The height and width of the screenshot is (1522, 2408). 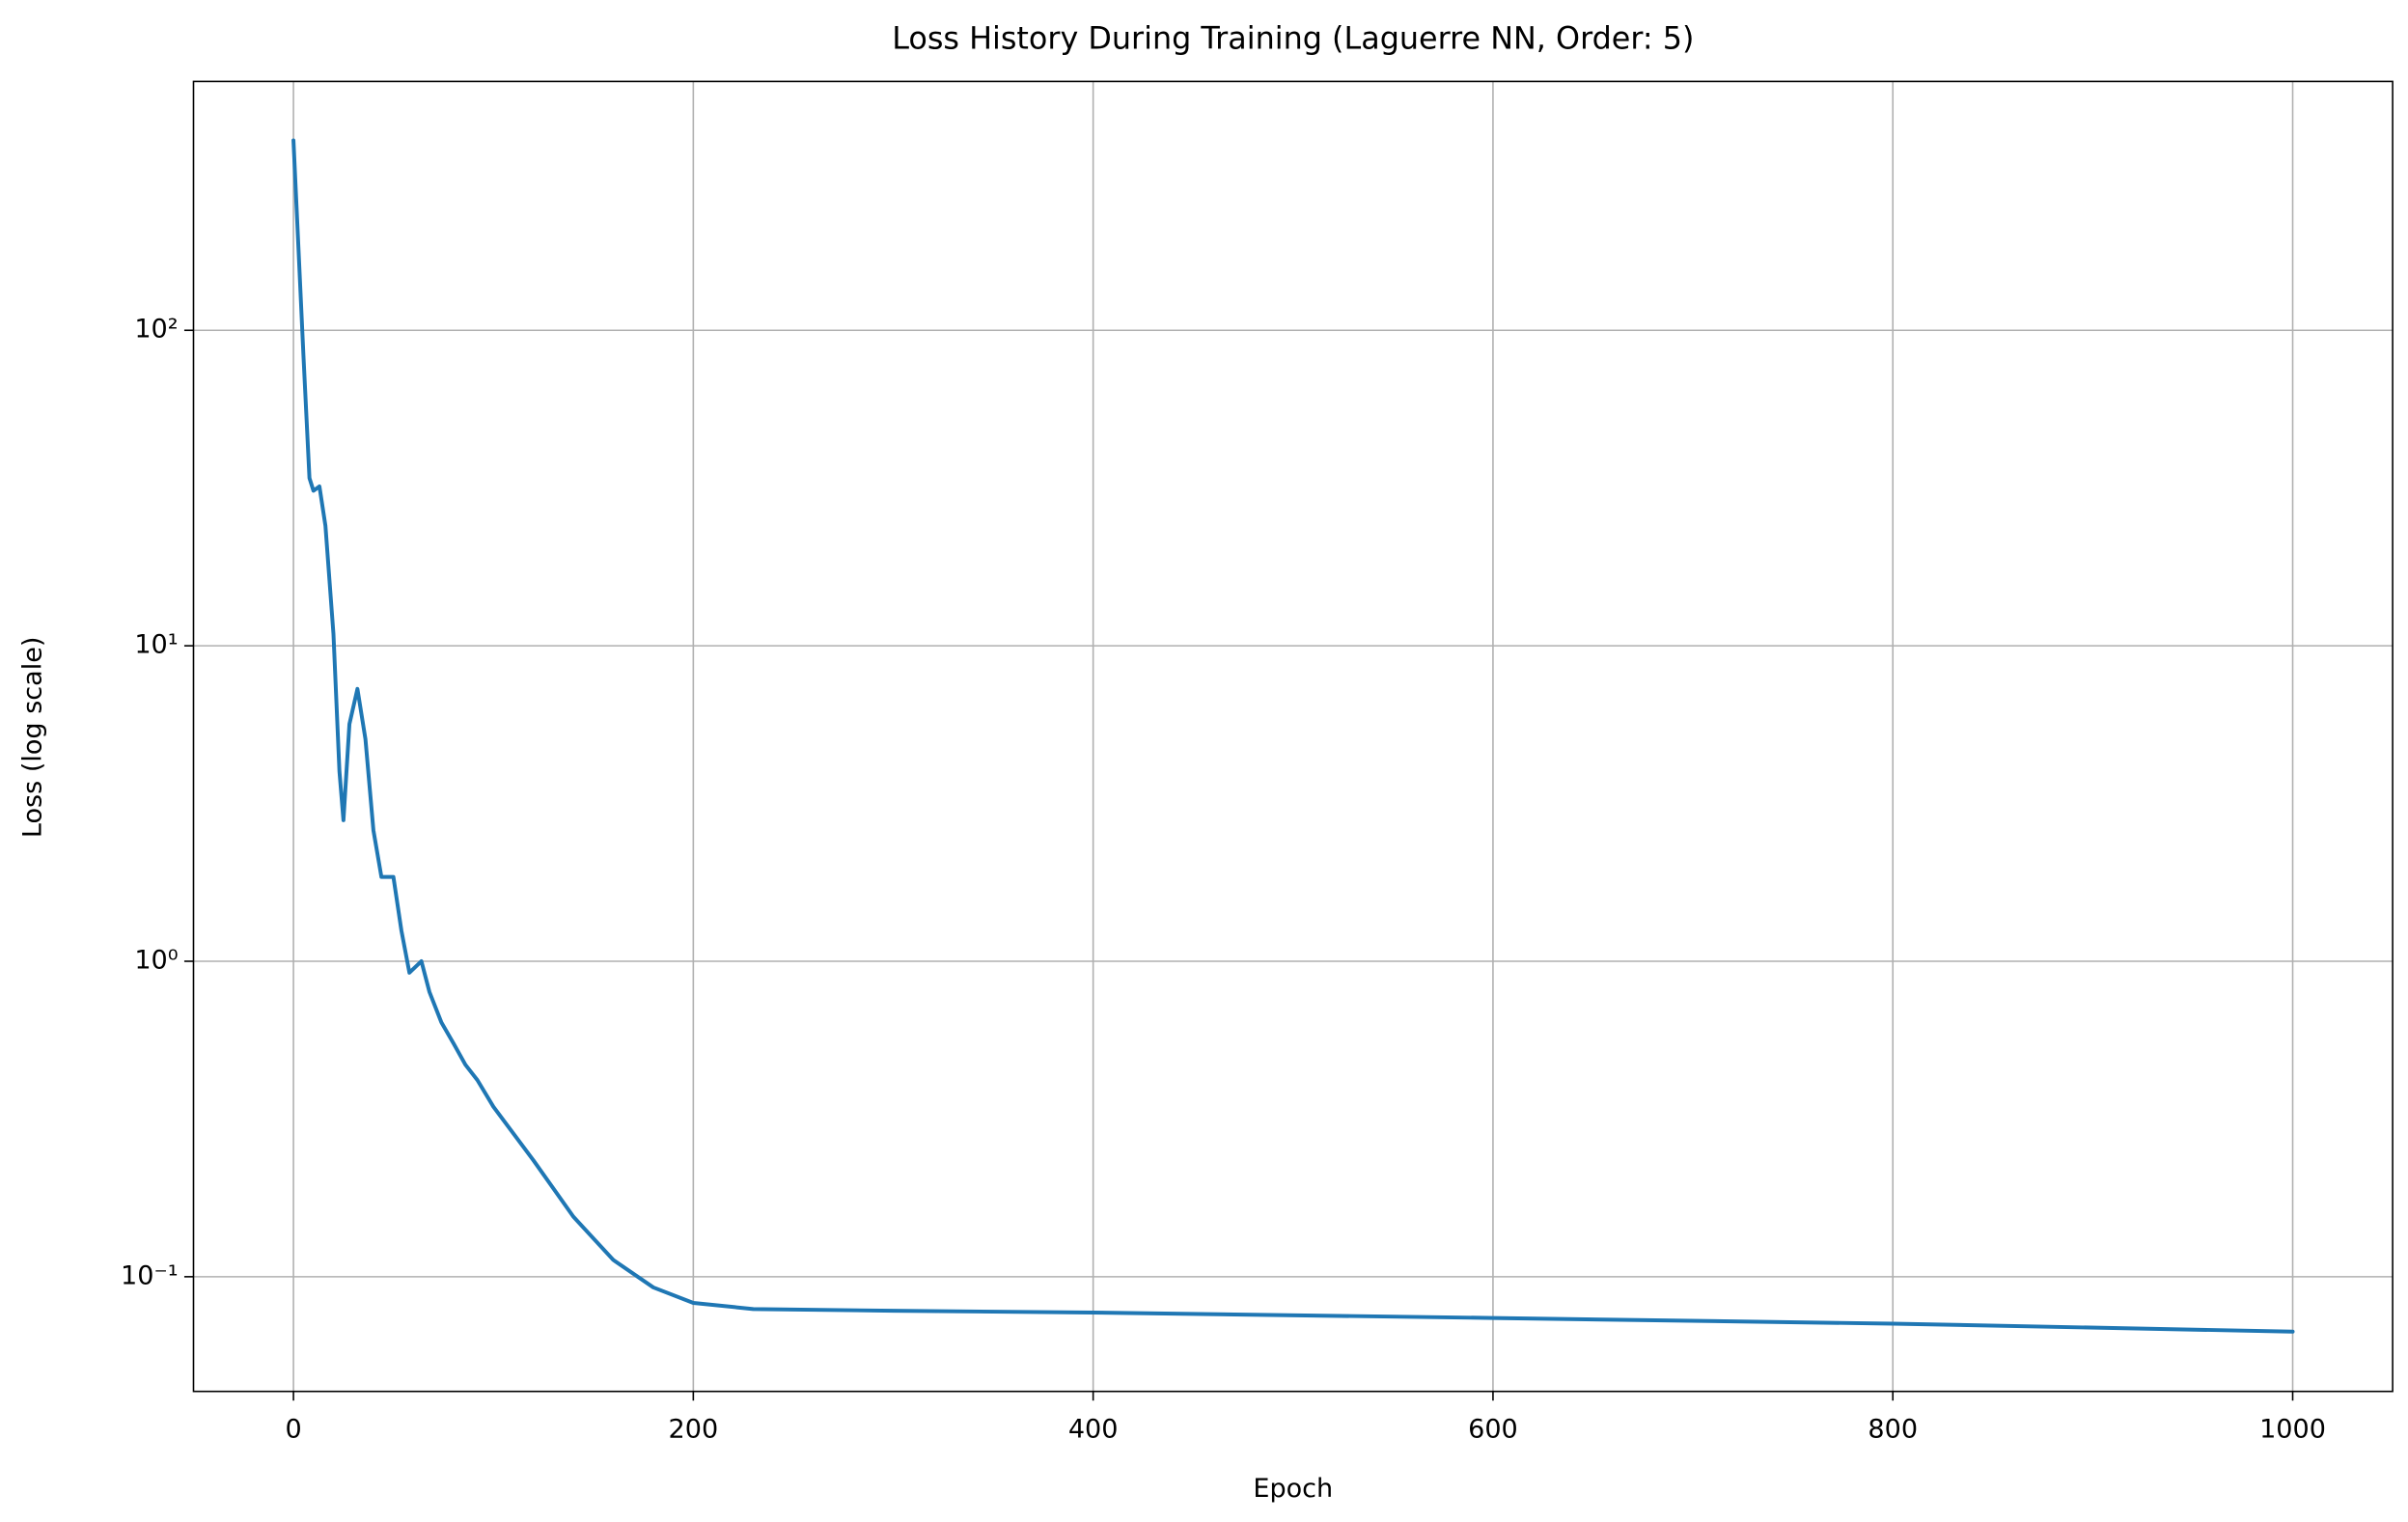 I want to click on x-tick-label: 400, so click(x=1093, y=1429).